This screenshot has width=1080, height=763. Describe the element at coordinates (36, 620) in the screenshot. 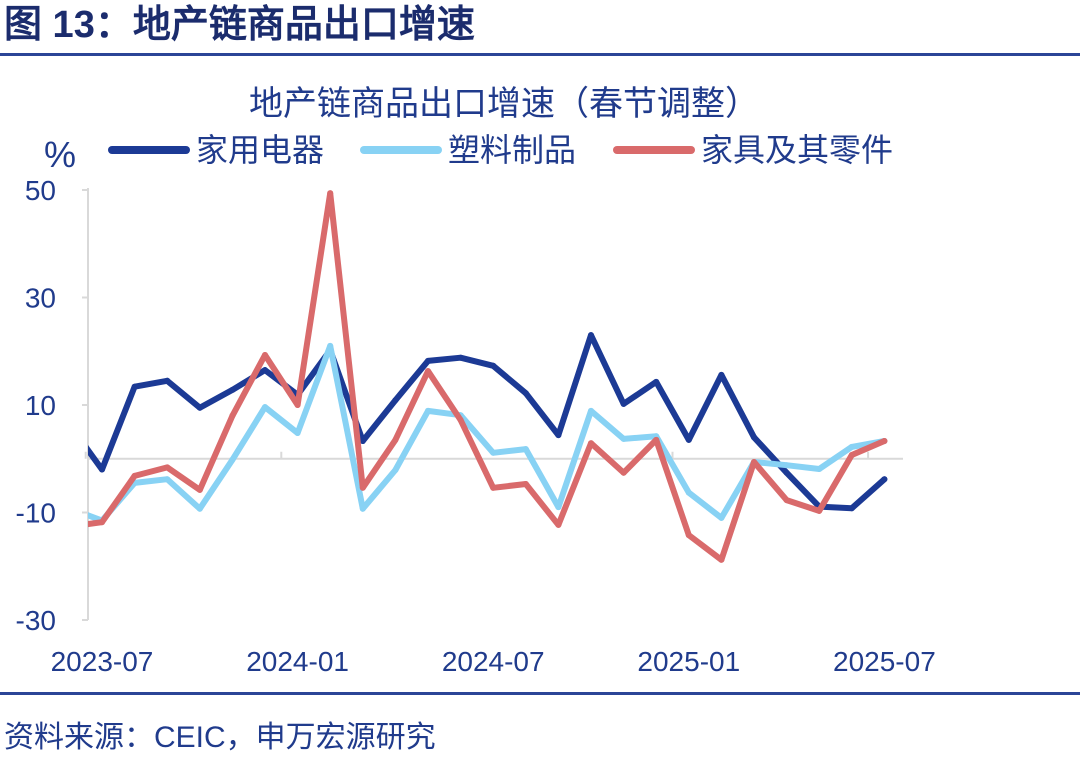

I see `y-tick-label: -30` at that location.